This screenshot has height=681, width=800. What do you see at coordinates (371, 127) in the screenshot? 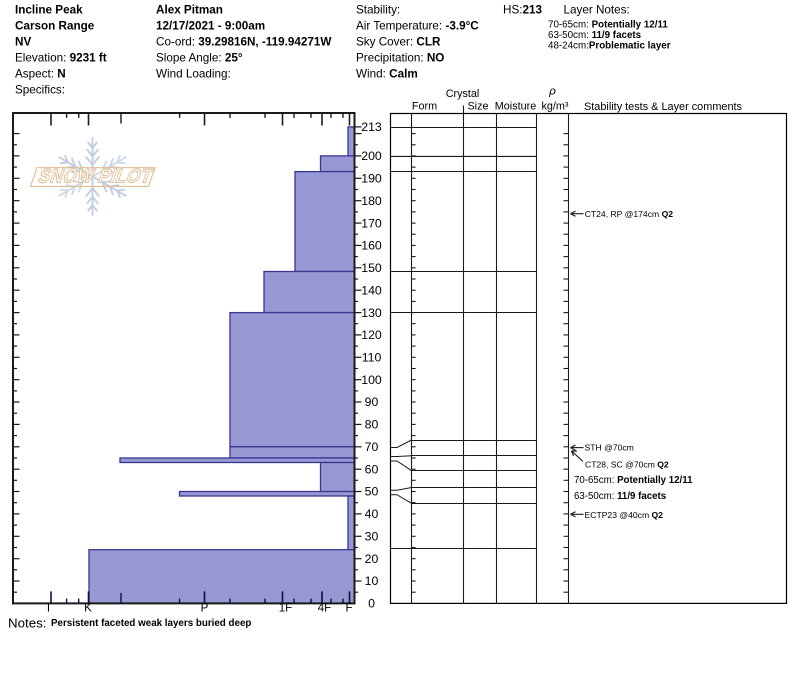
I see `svg-text: 213` at bounding box center [371, 127].